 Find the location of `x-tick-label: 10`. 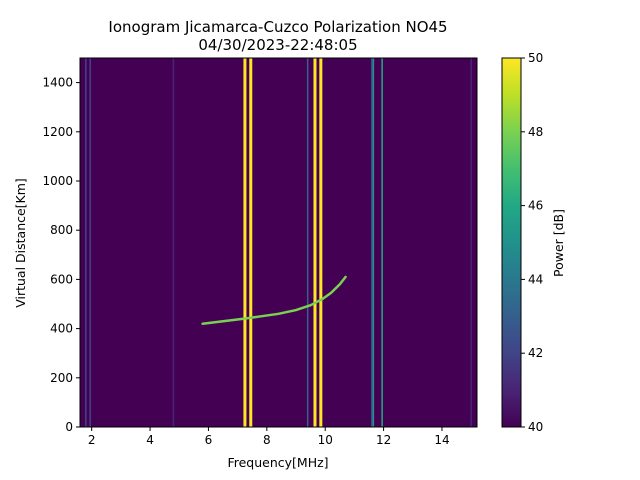

x-tick-label: 10 is located at coordinates (325, 440).